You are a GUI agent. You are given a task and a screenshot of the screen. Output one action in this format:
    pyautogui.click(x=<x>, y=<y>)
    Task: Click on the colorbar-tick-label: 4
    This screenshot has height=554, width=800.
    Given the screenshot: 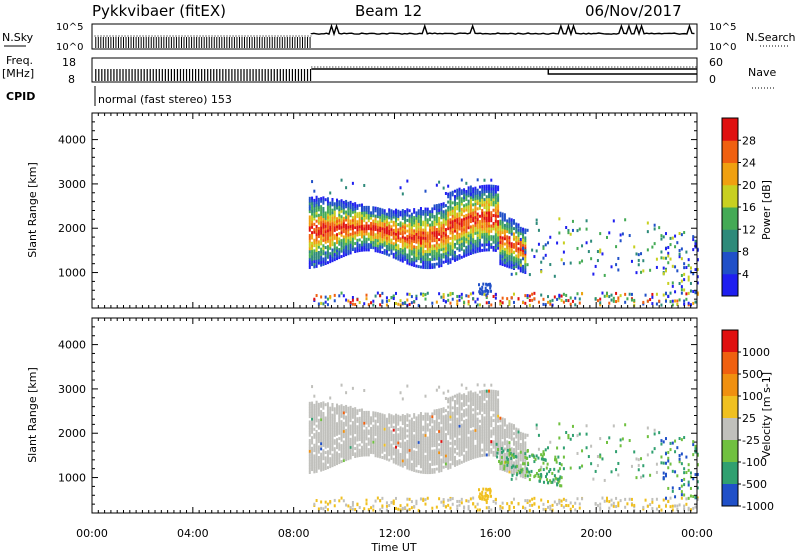 What is the action you would take?
    pyautogui.click(x=745, y=274)
    